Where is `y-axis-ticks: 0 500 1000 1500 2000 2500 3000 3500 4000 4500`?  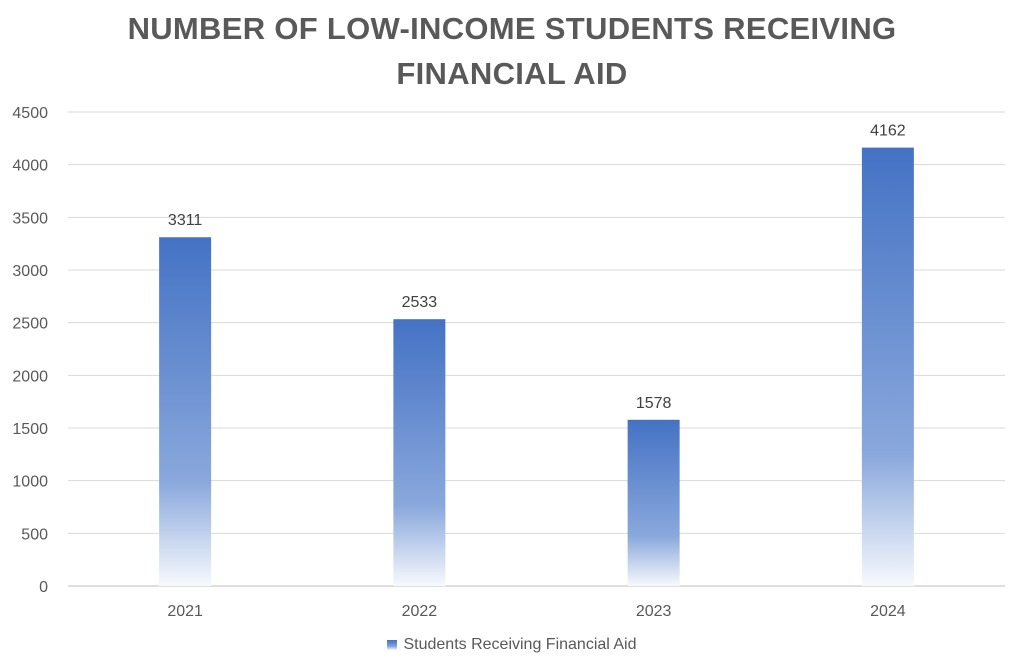 y-axis-ticks: 0 500 1000 1500 2000 2500 3000 3500 4000 4500 is located at coordinates (30, 350).